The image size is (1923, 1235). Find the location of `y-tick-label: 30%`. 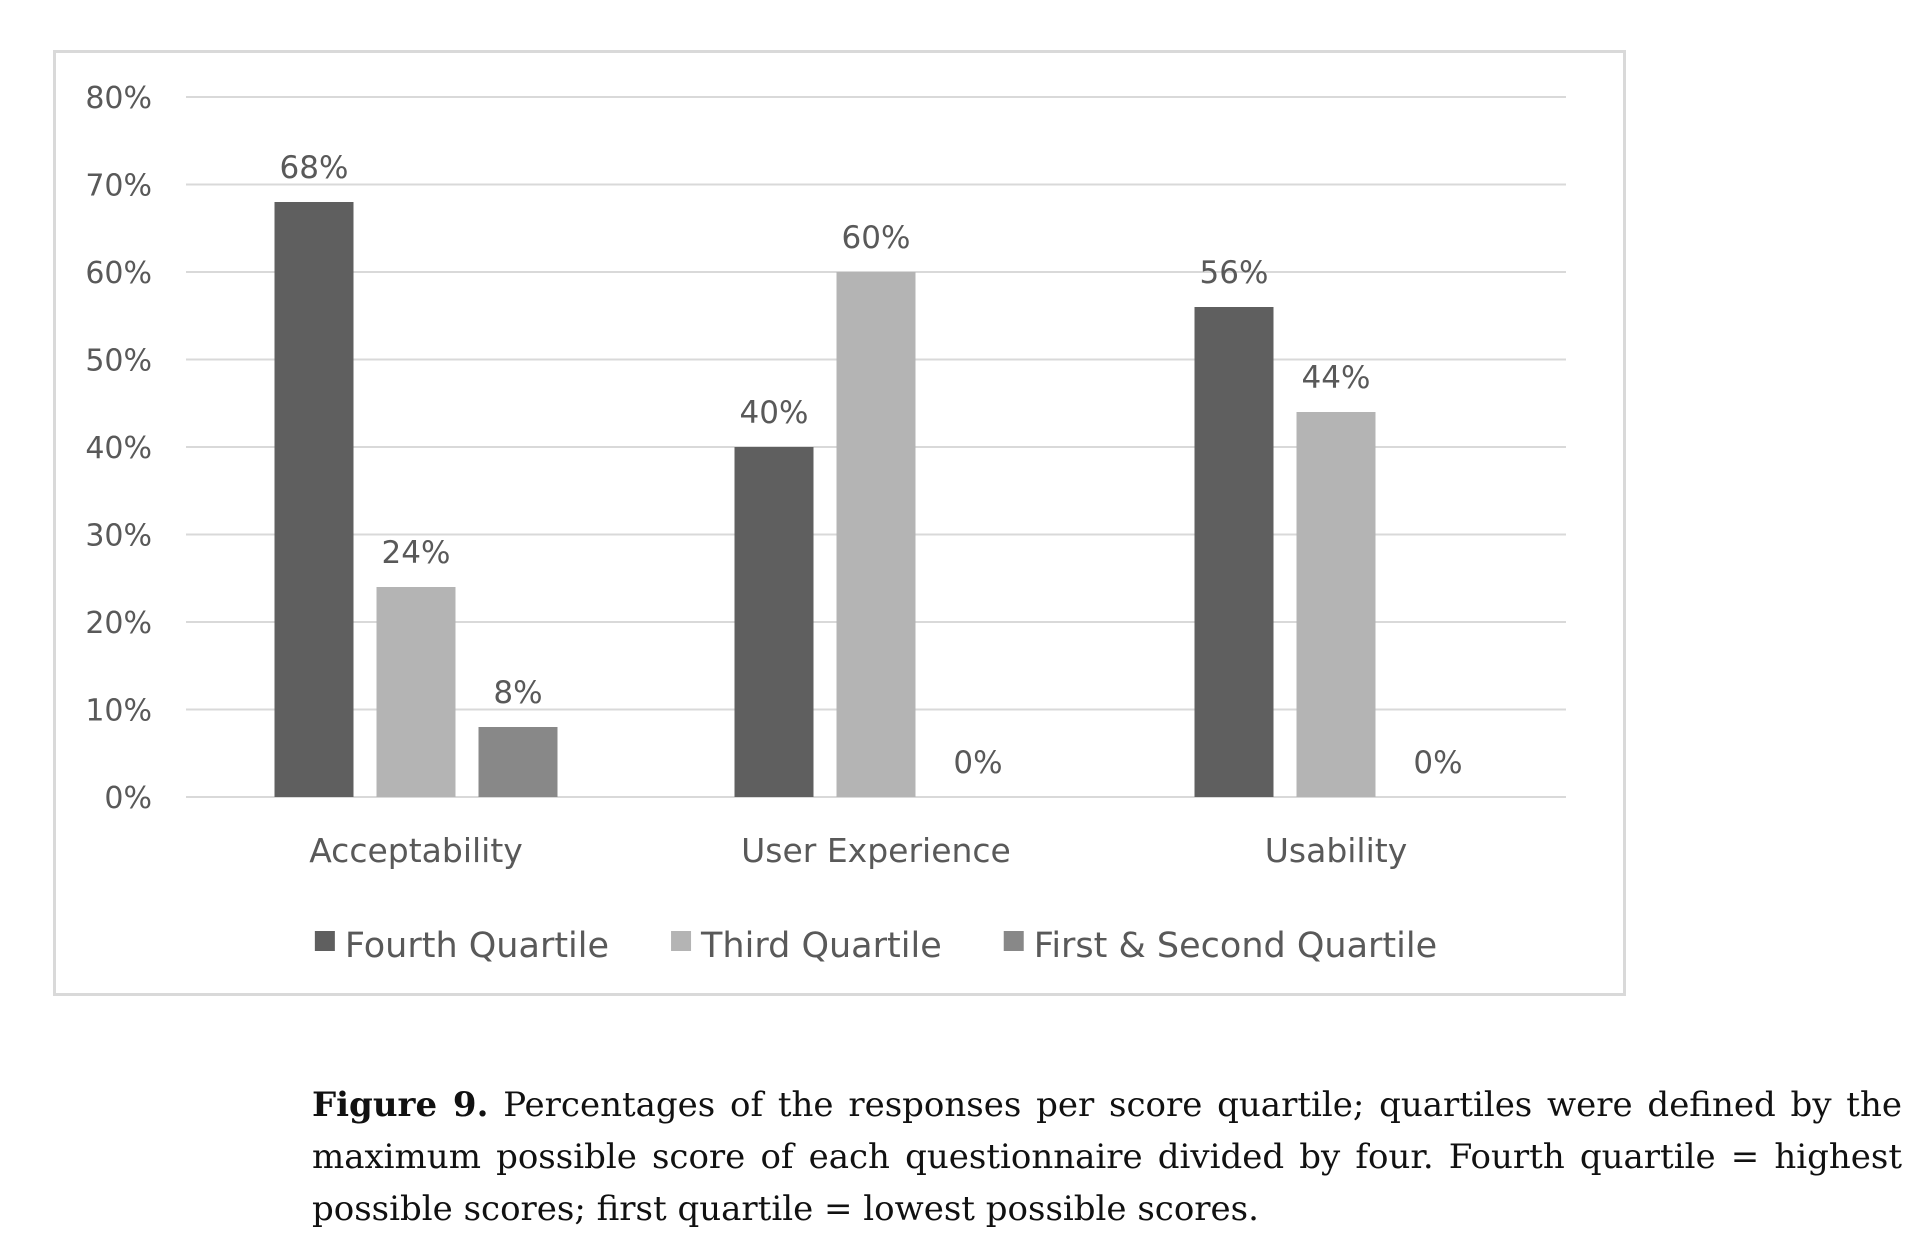

y-tick-label: 30% is located at coordinates (118, 536).